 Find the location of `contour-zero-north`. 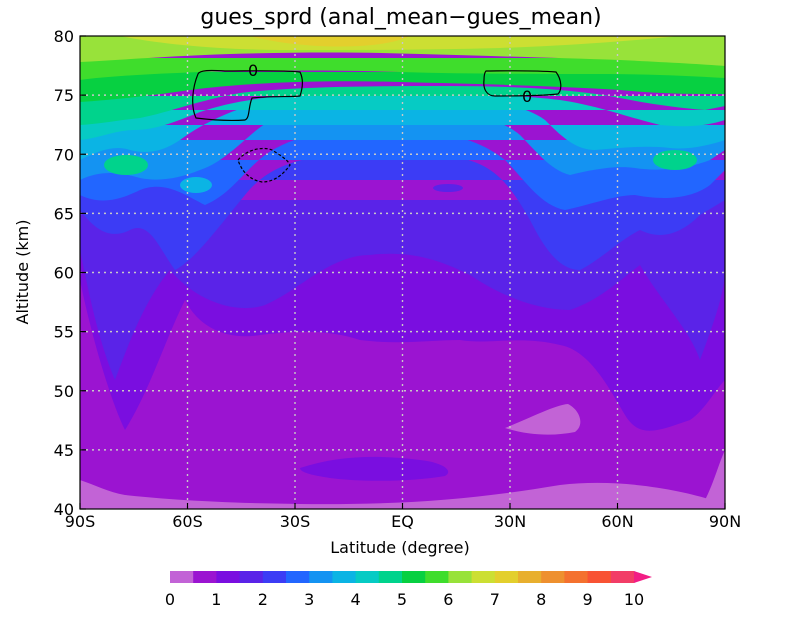

contour-zero-north is located at coordinates (522, 83).